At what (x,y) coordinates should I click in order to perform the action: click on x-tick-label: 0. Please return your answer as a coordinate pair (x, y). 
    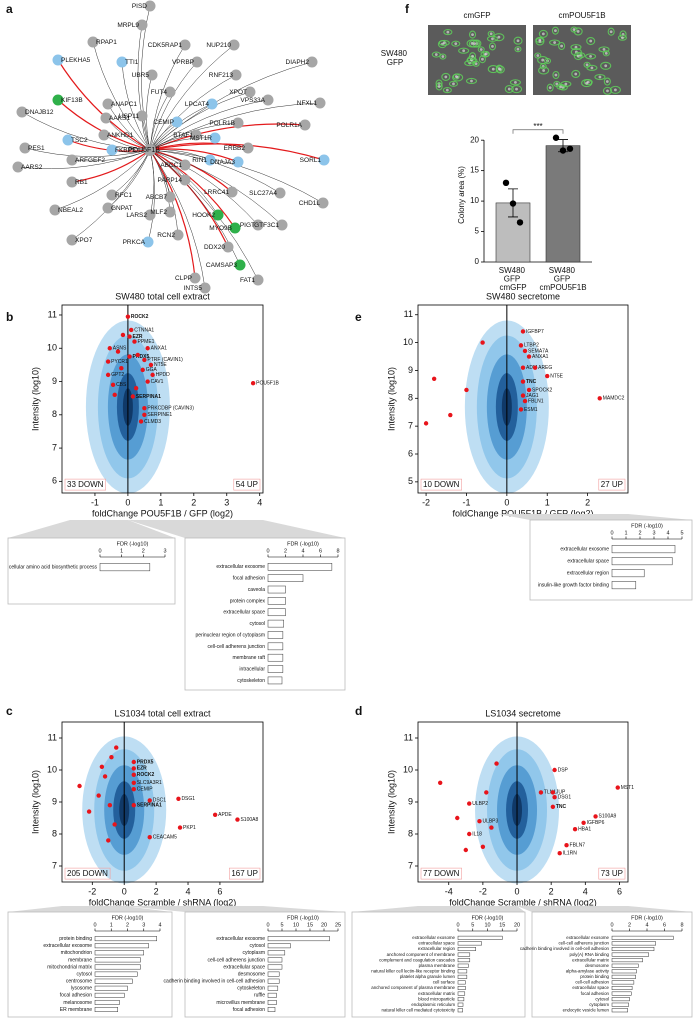
    Looking at the image, I should click on (611, 925).